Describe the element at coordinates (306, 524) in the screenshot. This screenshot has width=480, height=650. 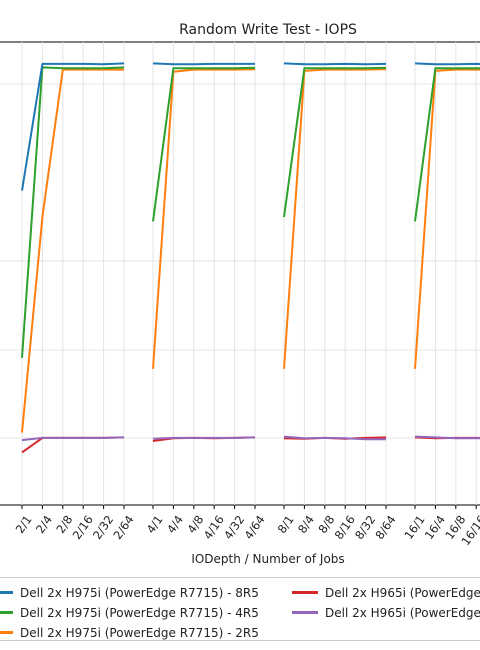
I see `x-tick-label: 8/4` at that location.